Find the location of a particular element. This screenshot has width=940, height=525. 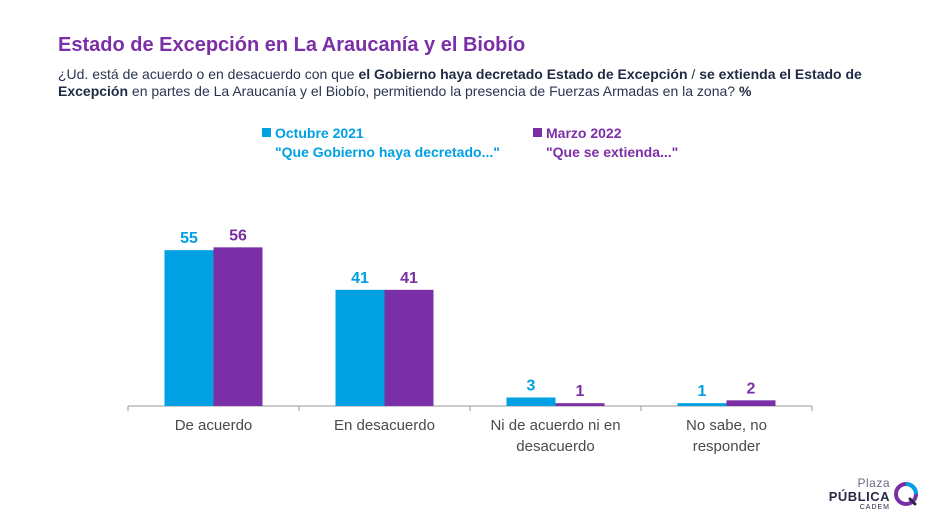

category-label: No sabe, no is located at coordinates (726, 425).